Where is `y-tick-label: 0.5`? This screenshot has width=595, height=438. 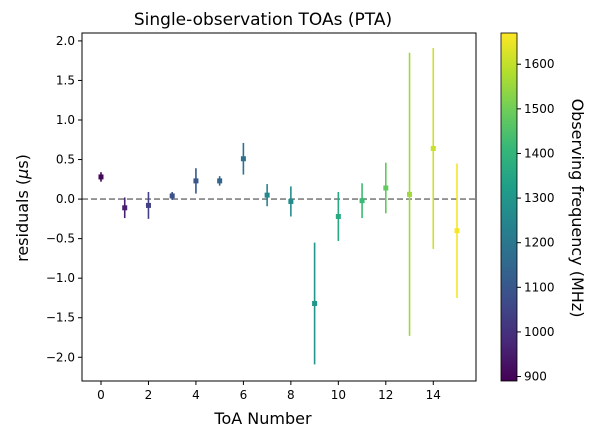 y-tick-label: 0.5 is located at coordinates (65, 160).